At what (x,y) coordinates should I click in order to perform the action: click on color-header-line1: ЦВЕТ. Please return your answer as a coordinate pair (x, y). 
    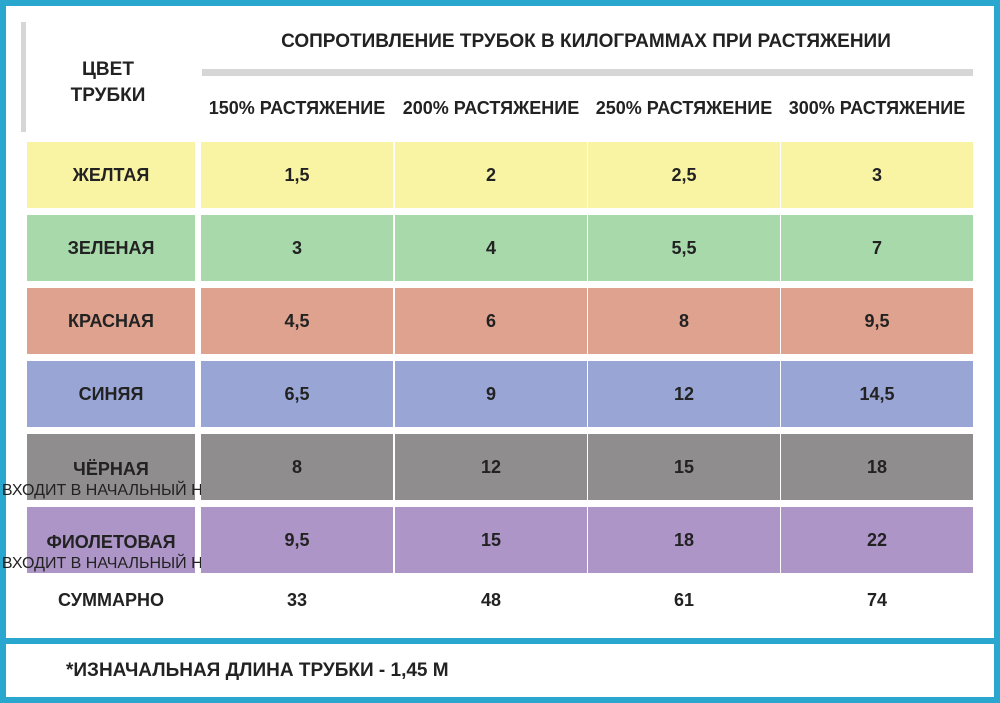
    Looking at the image, I should click on (108, 69).